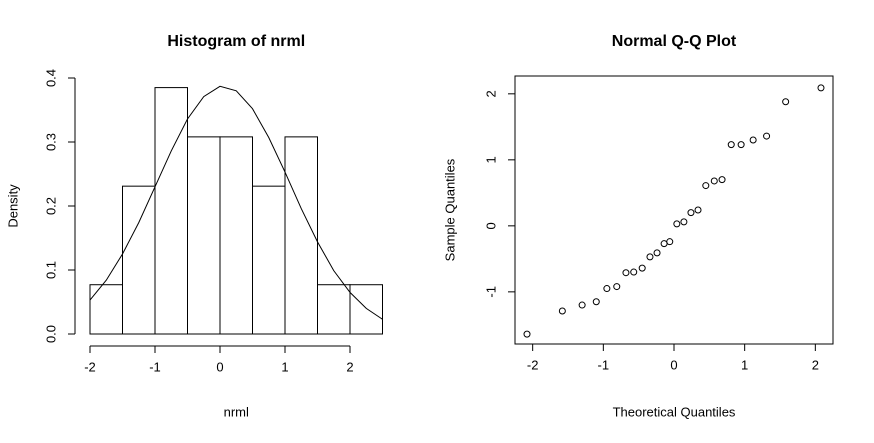  Describe the element at coordinates (50, 270) in the screenshot. I see `y-tick-label: 0.1` at that location.